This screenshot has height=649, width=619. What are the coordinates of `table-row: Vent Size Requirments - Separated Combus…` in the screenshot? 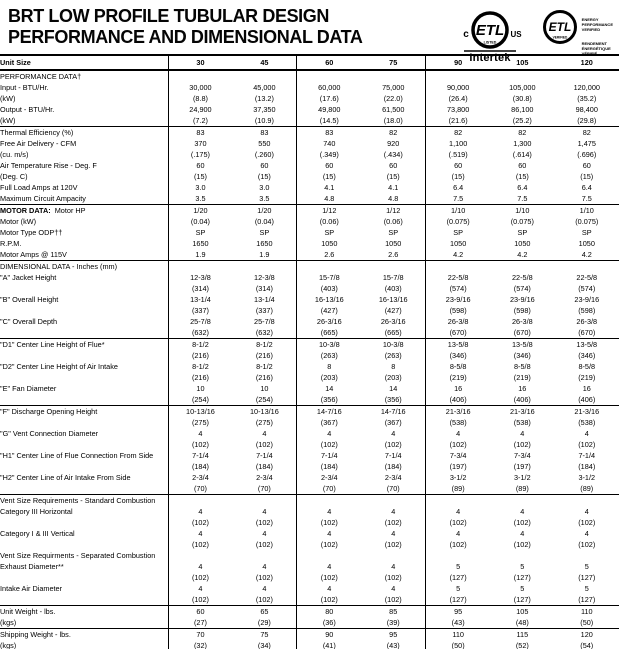 It's located at (309, 555).